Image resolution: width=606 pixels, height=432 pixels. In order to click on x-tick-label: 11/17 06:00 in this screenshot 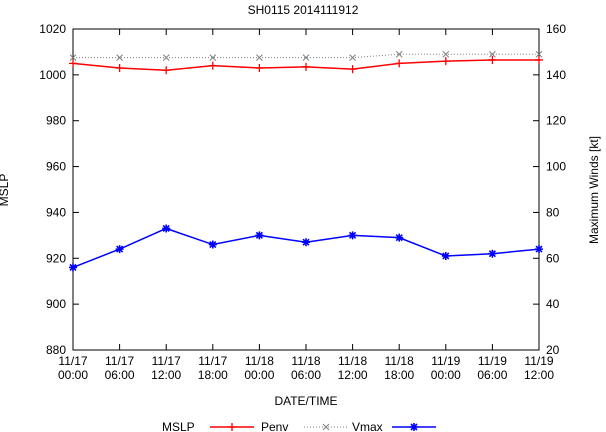, I will do `click(120, 368)`.